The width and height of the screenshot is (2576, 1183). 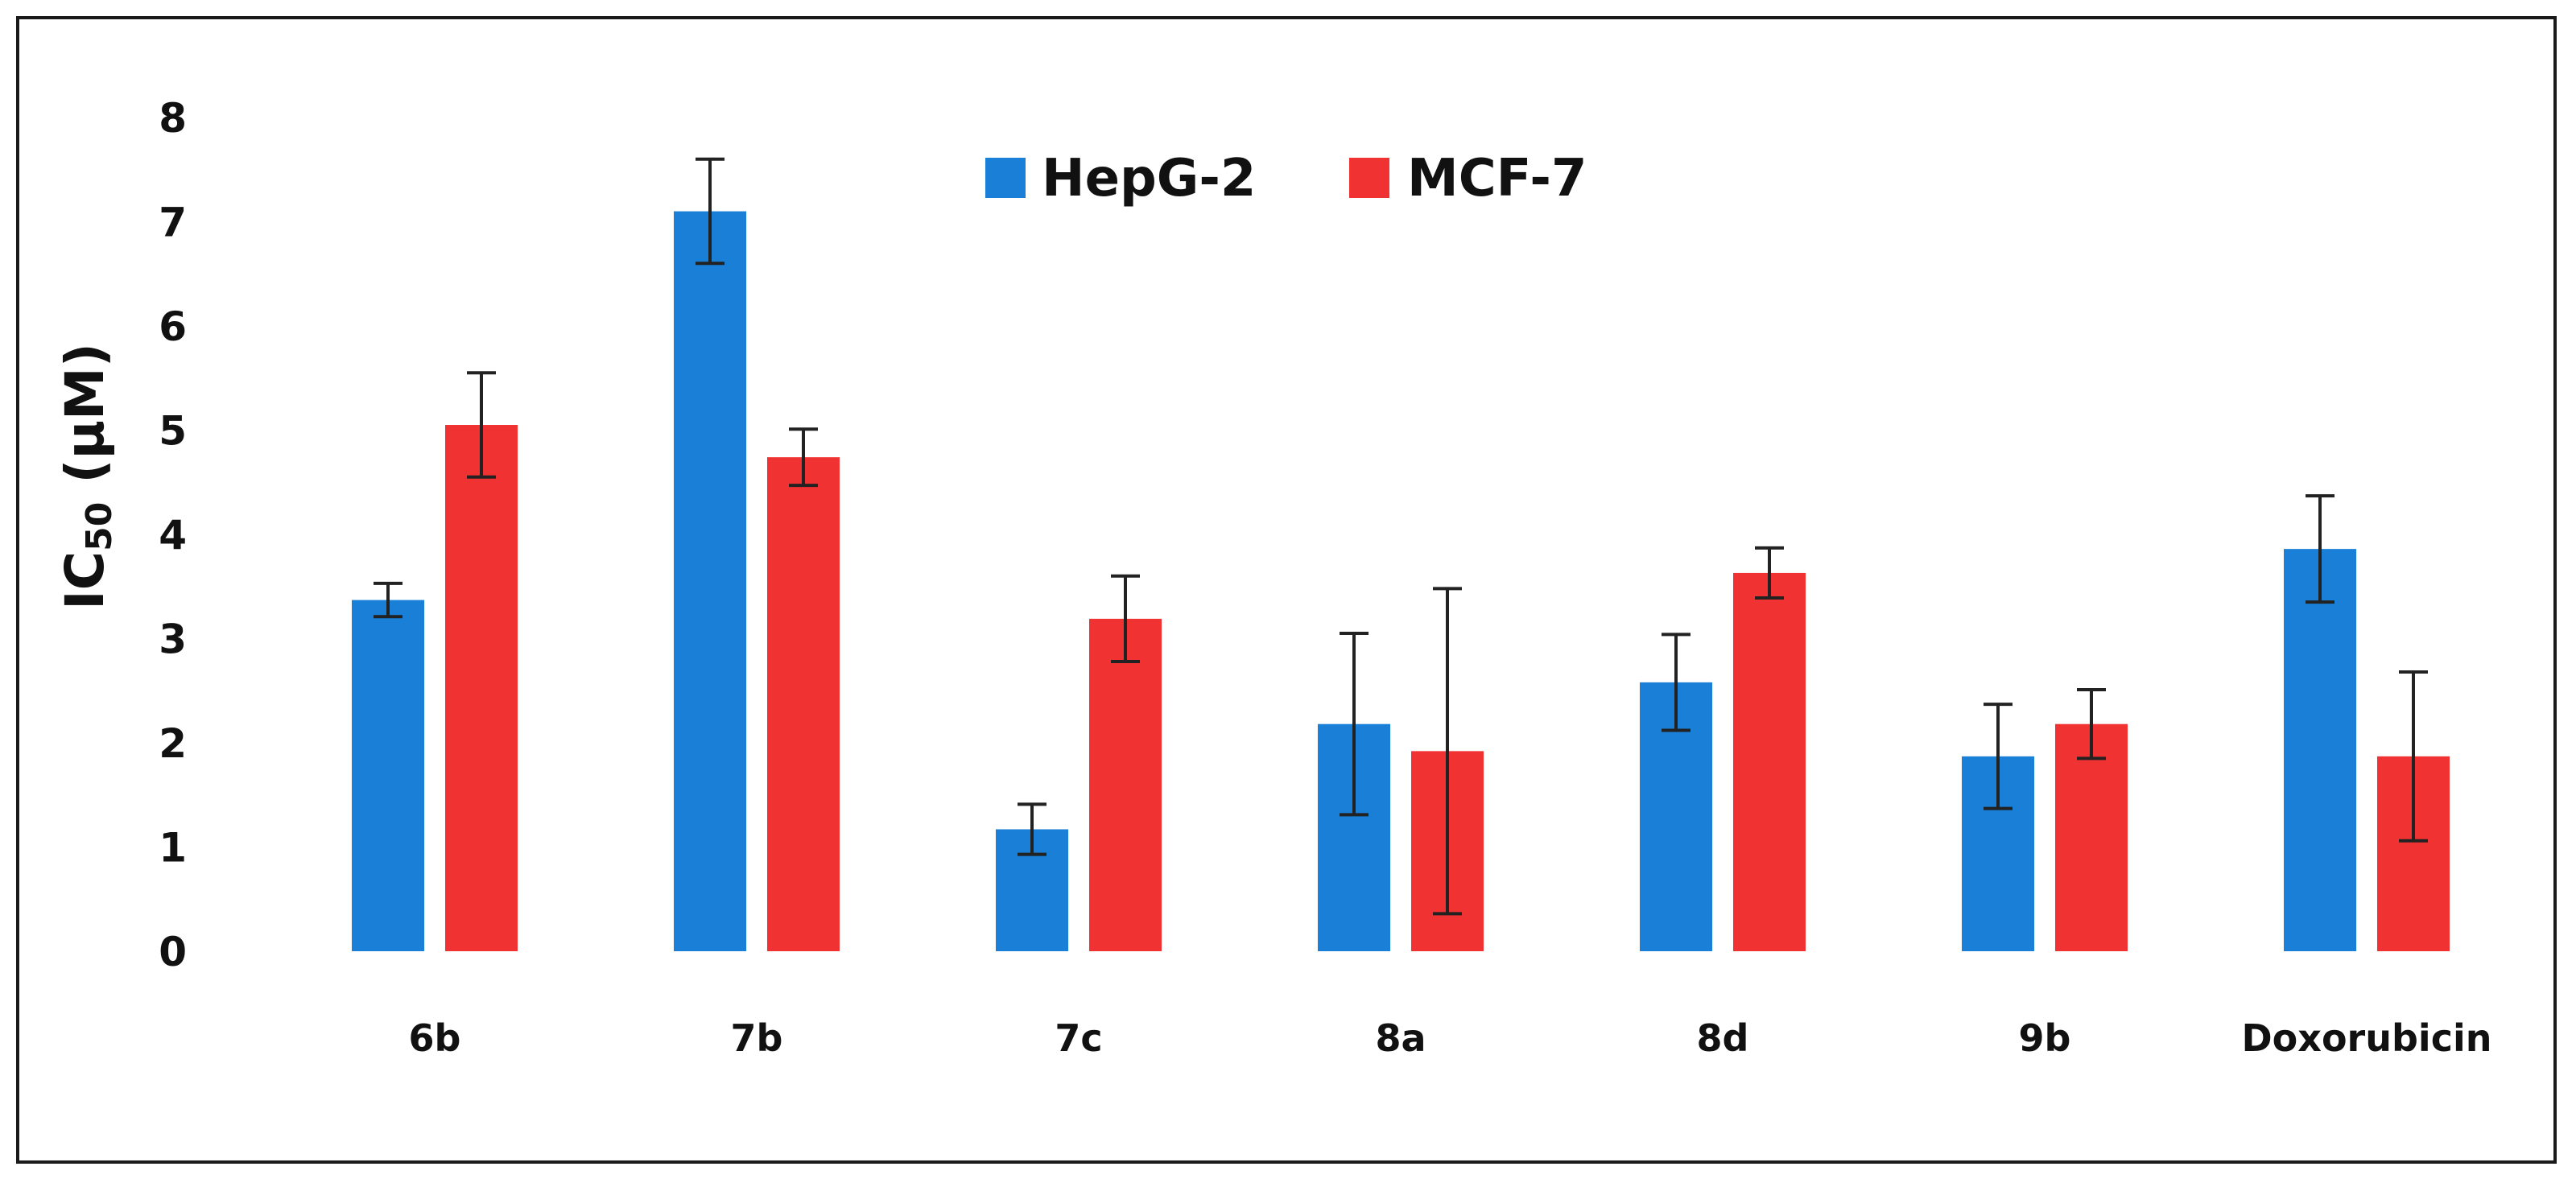 What do you see at coordinates (803, 704) in the screenshot?
I see `bar-mcf7-7b` at bounding box center [803, 704].